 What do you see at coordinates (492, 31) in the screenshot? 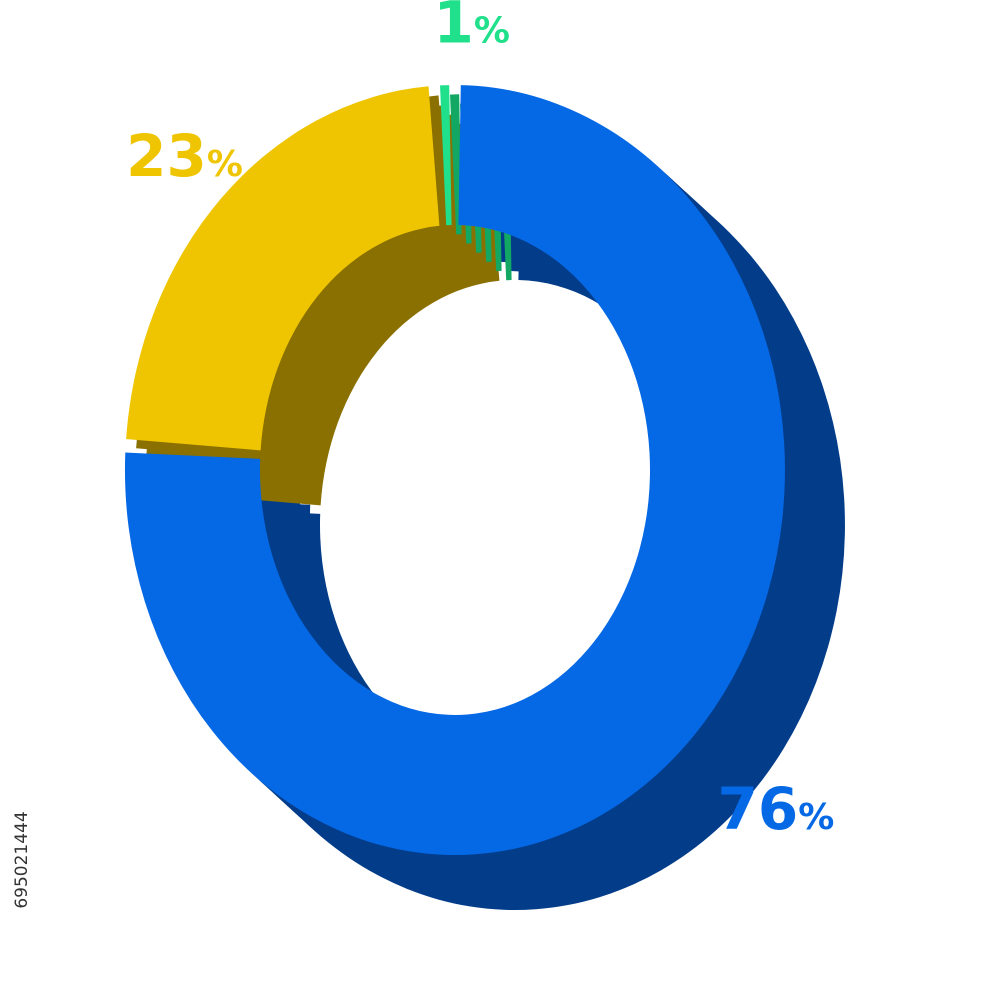
I see `slice-2-unit: %` at bounding box center [492, 31].